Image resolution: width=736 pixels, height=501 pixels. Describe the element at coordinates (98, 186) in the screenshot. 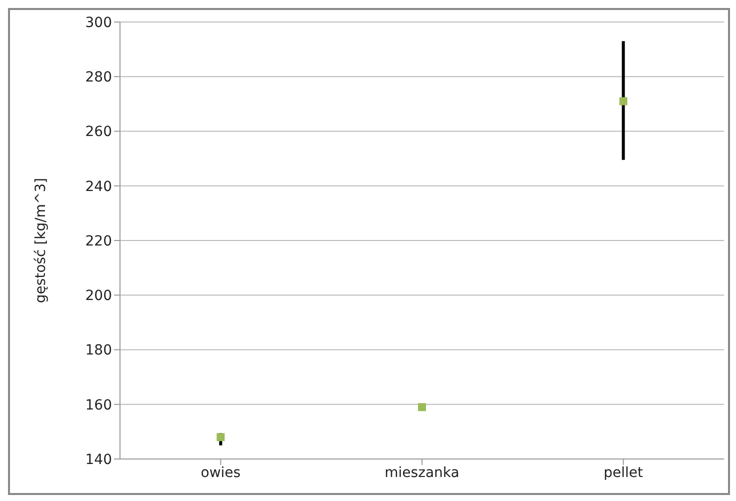

I see `y-tick-label: 240` at that location.